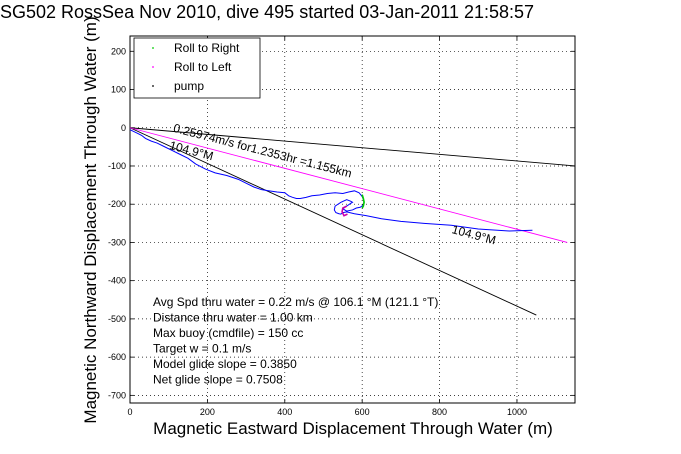  I want to click on track-line, so click(331, 180).